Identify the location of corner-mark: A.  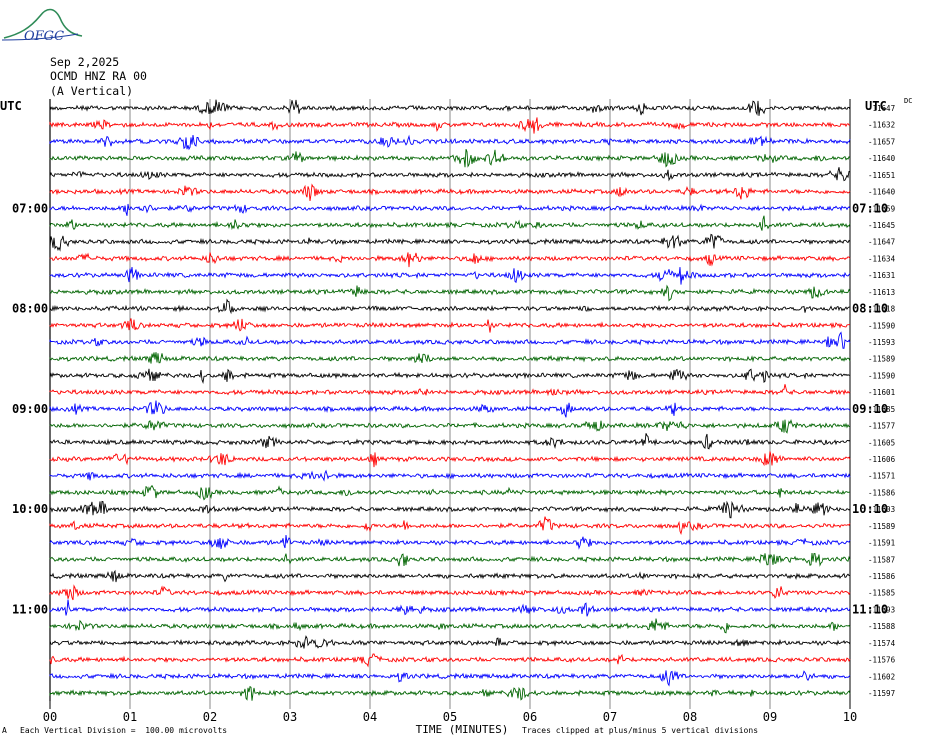
(4, 730).